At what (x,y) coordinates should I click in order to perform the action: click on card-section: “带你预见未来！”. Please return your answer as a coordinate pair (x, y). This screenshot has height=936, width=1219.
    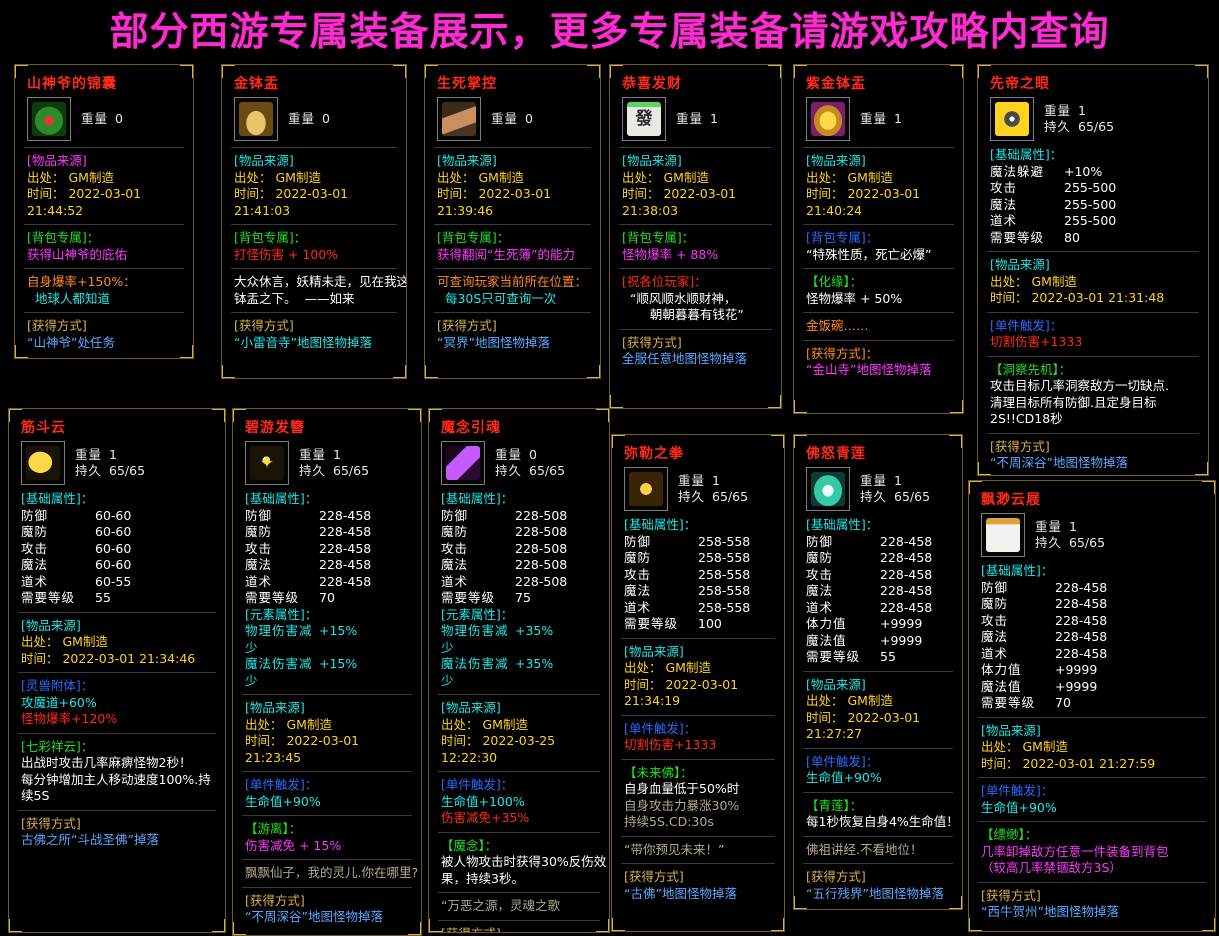
    Looking at the image, I should click on (699, 850).